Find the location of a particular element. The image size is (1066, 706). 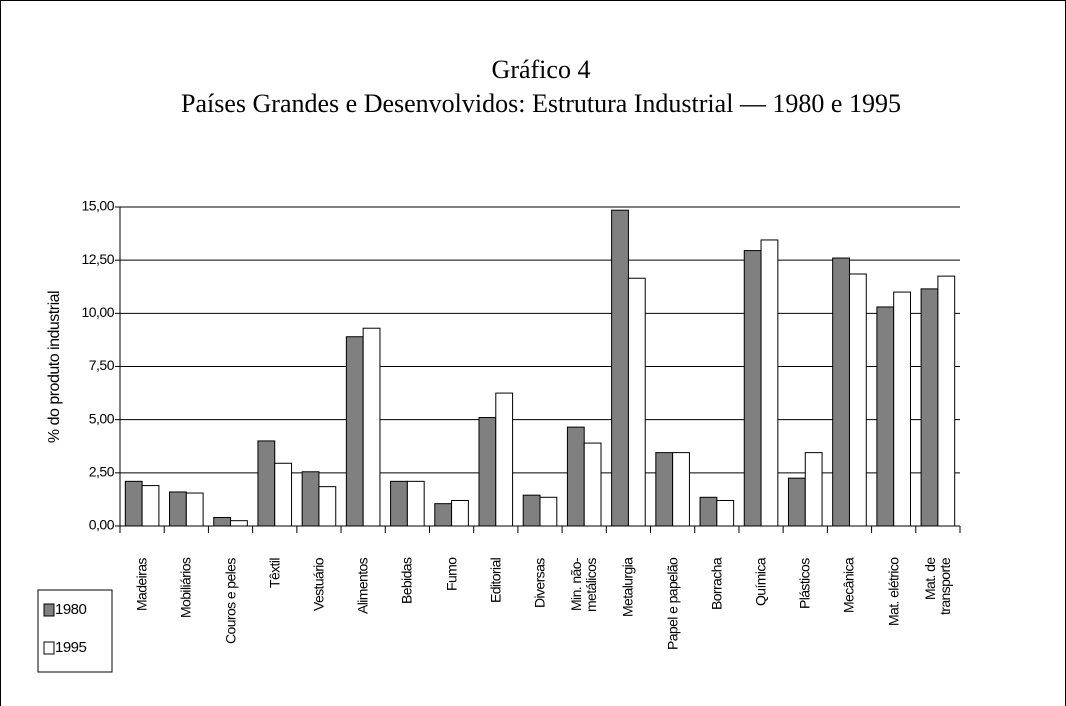

x-tick-label: Plásticos is located at coordinates (804, 583).